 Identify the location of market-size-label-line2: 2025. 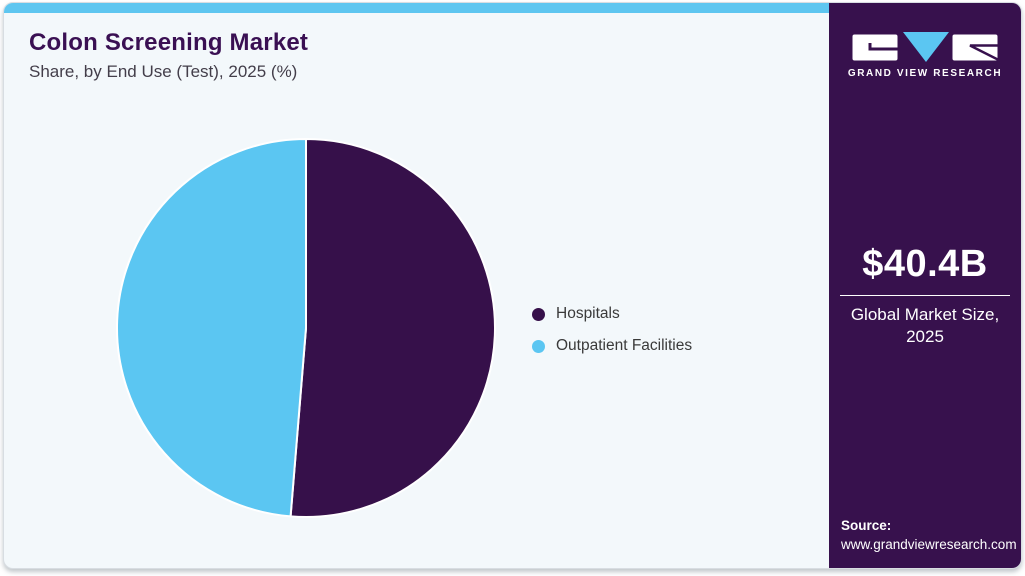
(925, 336).